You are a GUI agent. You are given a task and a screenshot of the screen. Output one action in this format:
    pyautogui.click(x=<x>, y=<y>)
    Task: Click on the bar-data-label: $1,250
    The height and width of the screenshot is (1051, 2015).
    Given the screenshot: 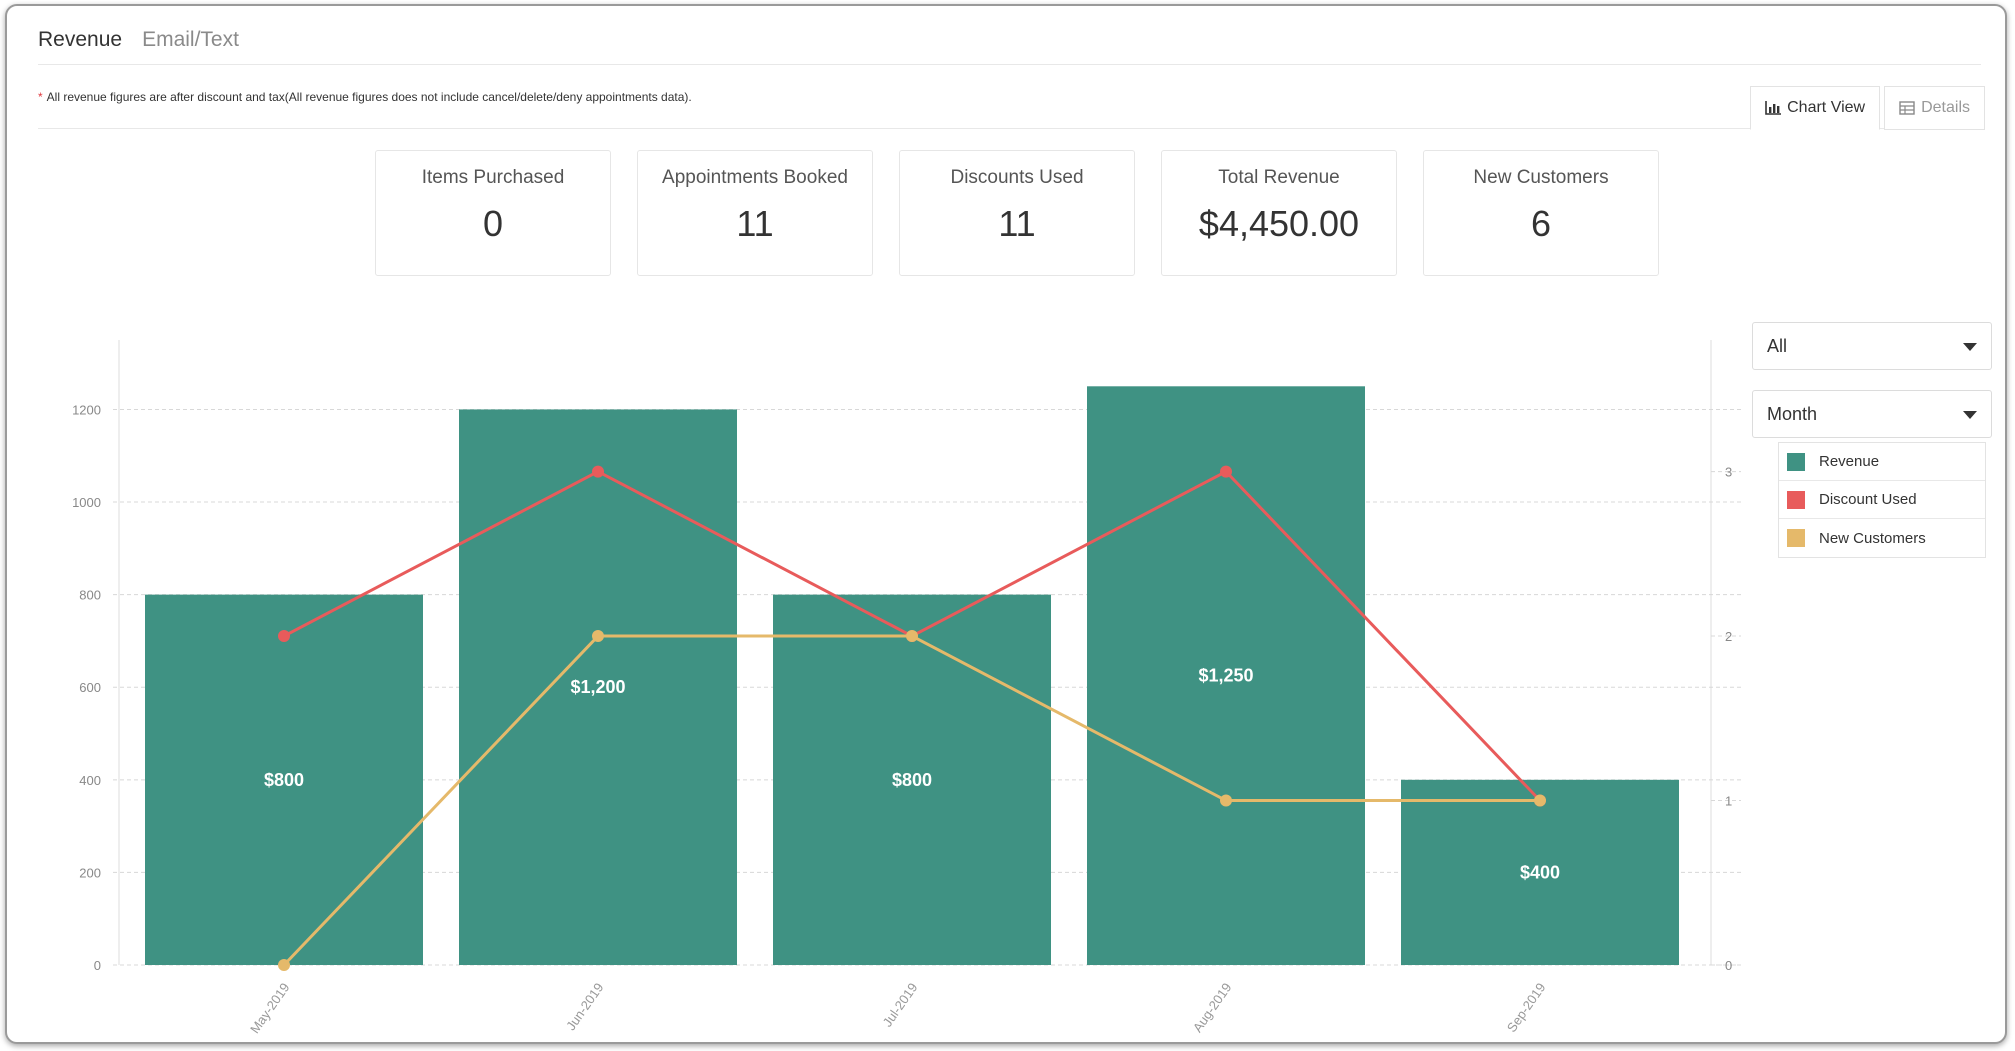 What is the action you would take?
    pyautogui.click(x=1225, y=676)
    